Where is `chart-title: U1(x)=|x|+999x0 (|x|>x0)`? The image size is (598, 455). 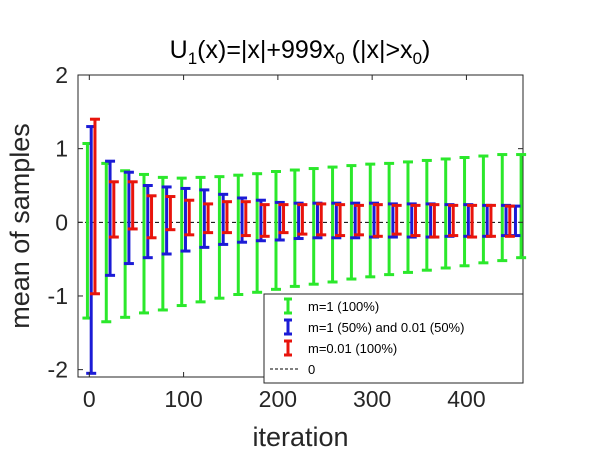 chart-title: U1(x)=|x|+999x0 (|x|>x0) is located at coordinates (300, 52).